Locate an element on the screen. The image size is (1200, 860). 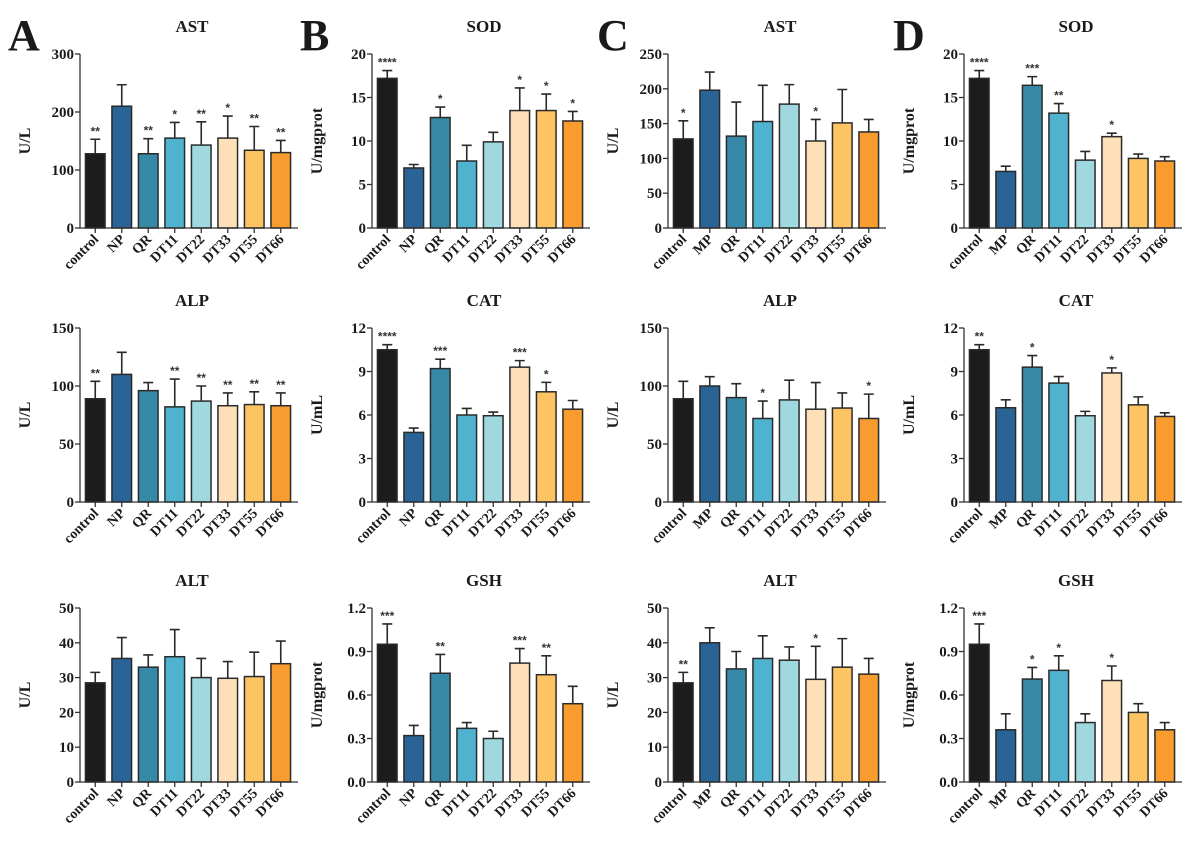
panel-letter: B is located at coordinates (314, 35).